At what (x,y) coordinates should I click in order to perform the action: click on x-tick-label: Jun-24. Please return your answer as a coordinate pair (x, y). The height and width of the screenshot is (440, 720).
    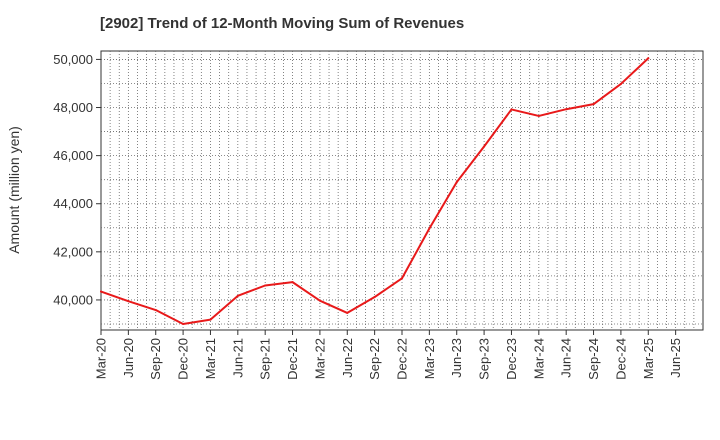
    Looking at the image, I should click on (566, 358).